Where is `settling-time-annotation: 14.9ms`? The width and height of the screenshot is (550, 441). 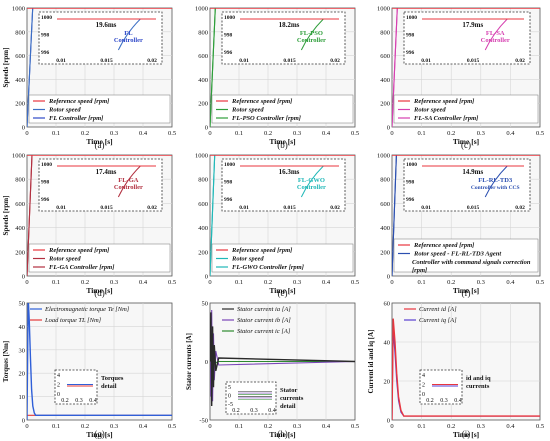 settling-time-annotation: 14.9ms is located at coordinates (472, 172).